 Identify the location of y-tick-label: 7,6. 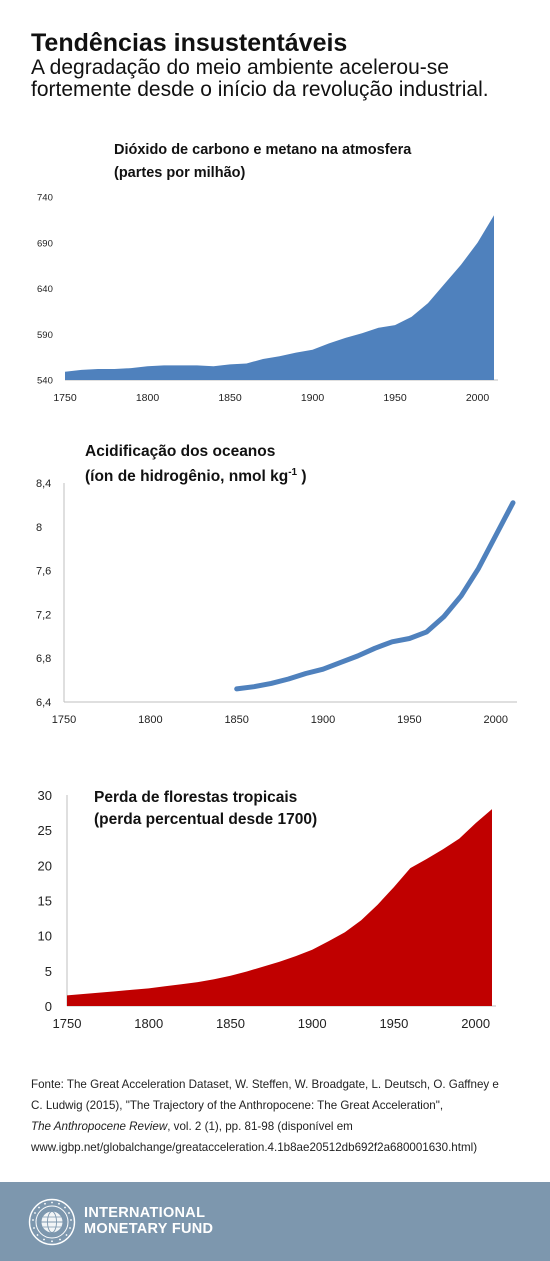
(43, 572).